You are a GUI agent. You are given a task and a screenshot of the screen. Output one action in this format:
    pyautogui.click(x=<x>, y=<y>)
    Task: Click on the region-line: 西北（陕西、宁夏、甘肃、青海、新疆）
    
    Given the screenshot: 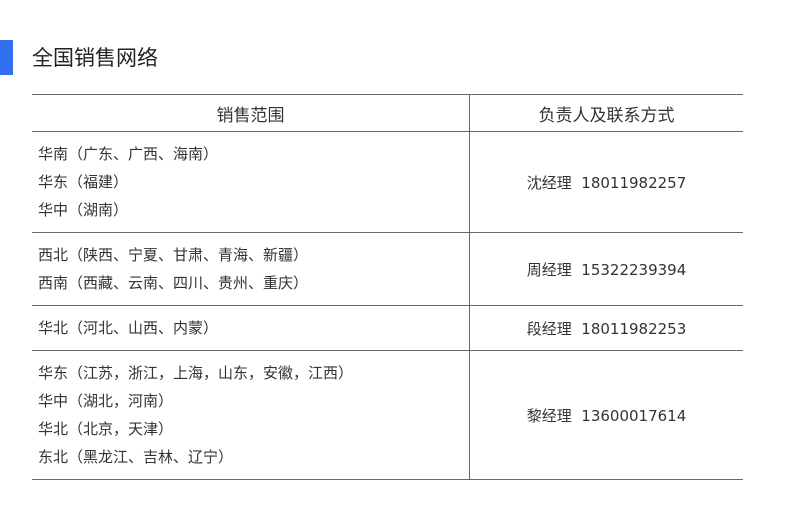 What is the action you would take?
    pyautogui.click(x=173, y=255)
    